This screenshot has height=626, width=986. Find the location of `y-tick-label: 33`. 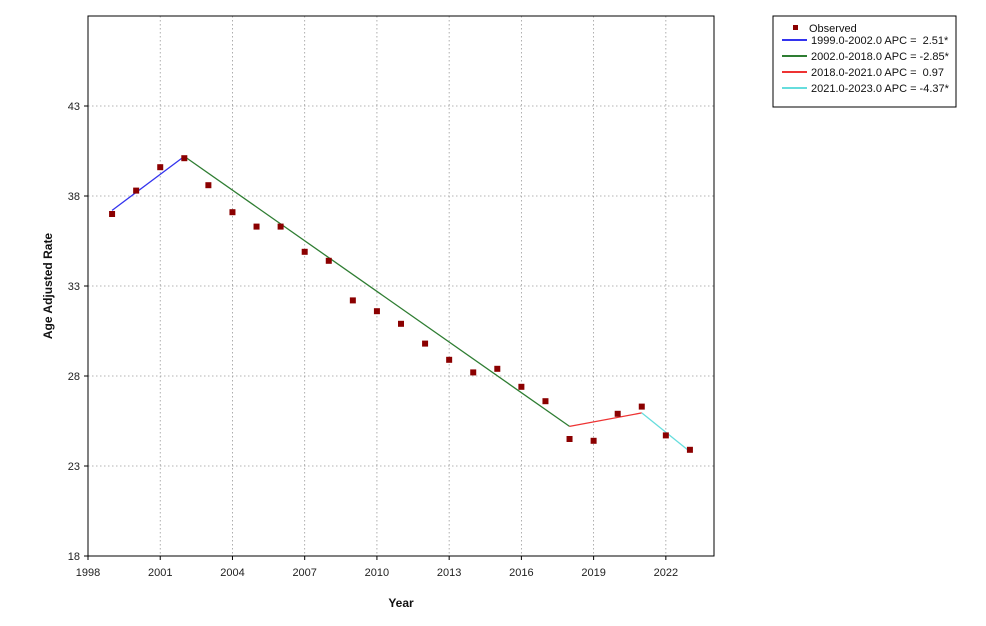

y-tick-label: 33 is located at coordinates (74, 287).